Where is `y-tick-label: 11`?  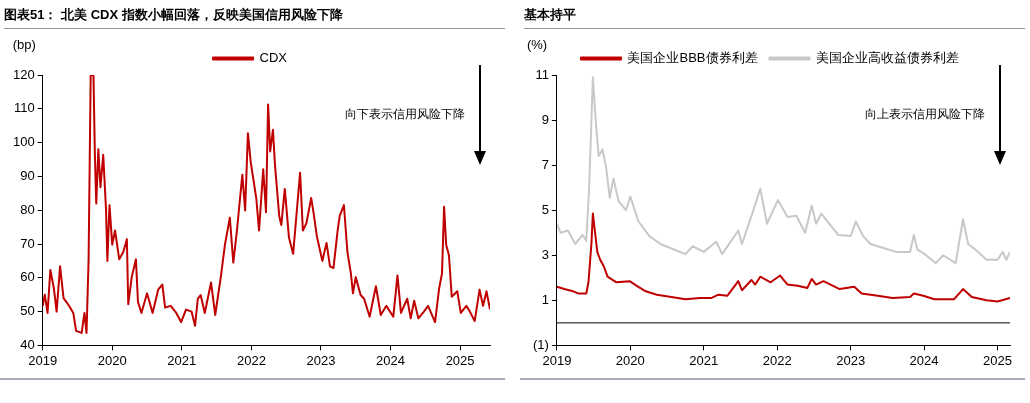
y-tick-label: 11 is located at coordinates (542, 74).